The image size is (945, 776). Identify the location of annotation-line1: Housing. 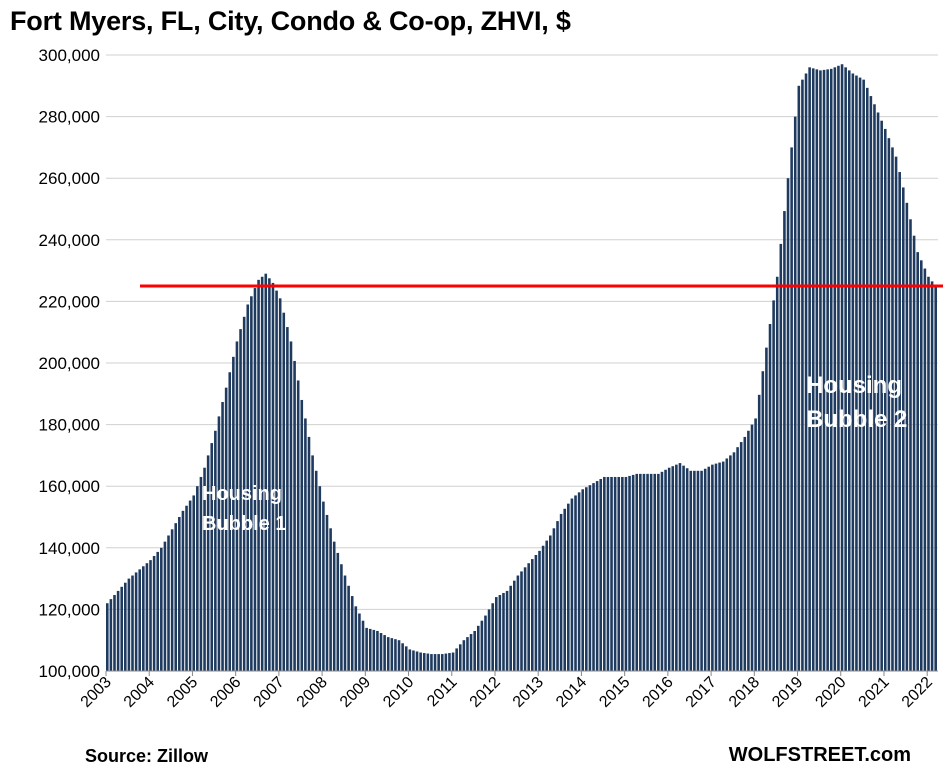
(854, 385).